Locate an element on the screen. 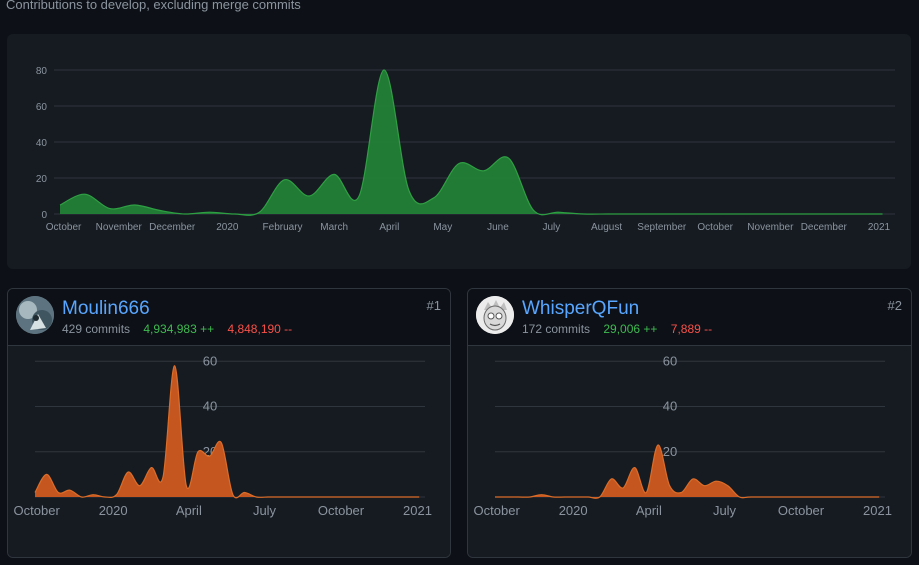  additions-count: 4,934,983 ++ is located at coordinates (179, 329).